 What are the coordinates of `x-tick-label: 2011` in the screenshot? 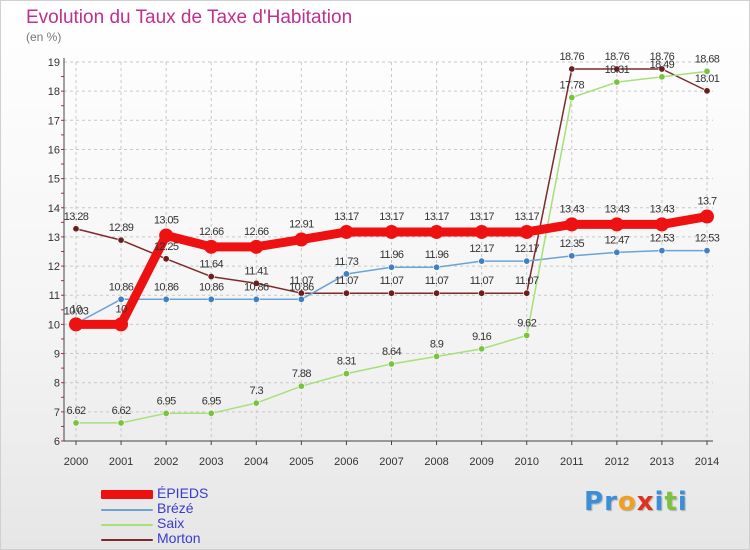 It's located at (572, 462).